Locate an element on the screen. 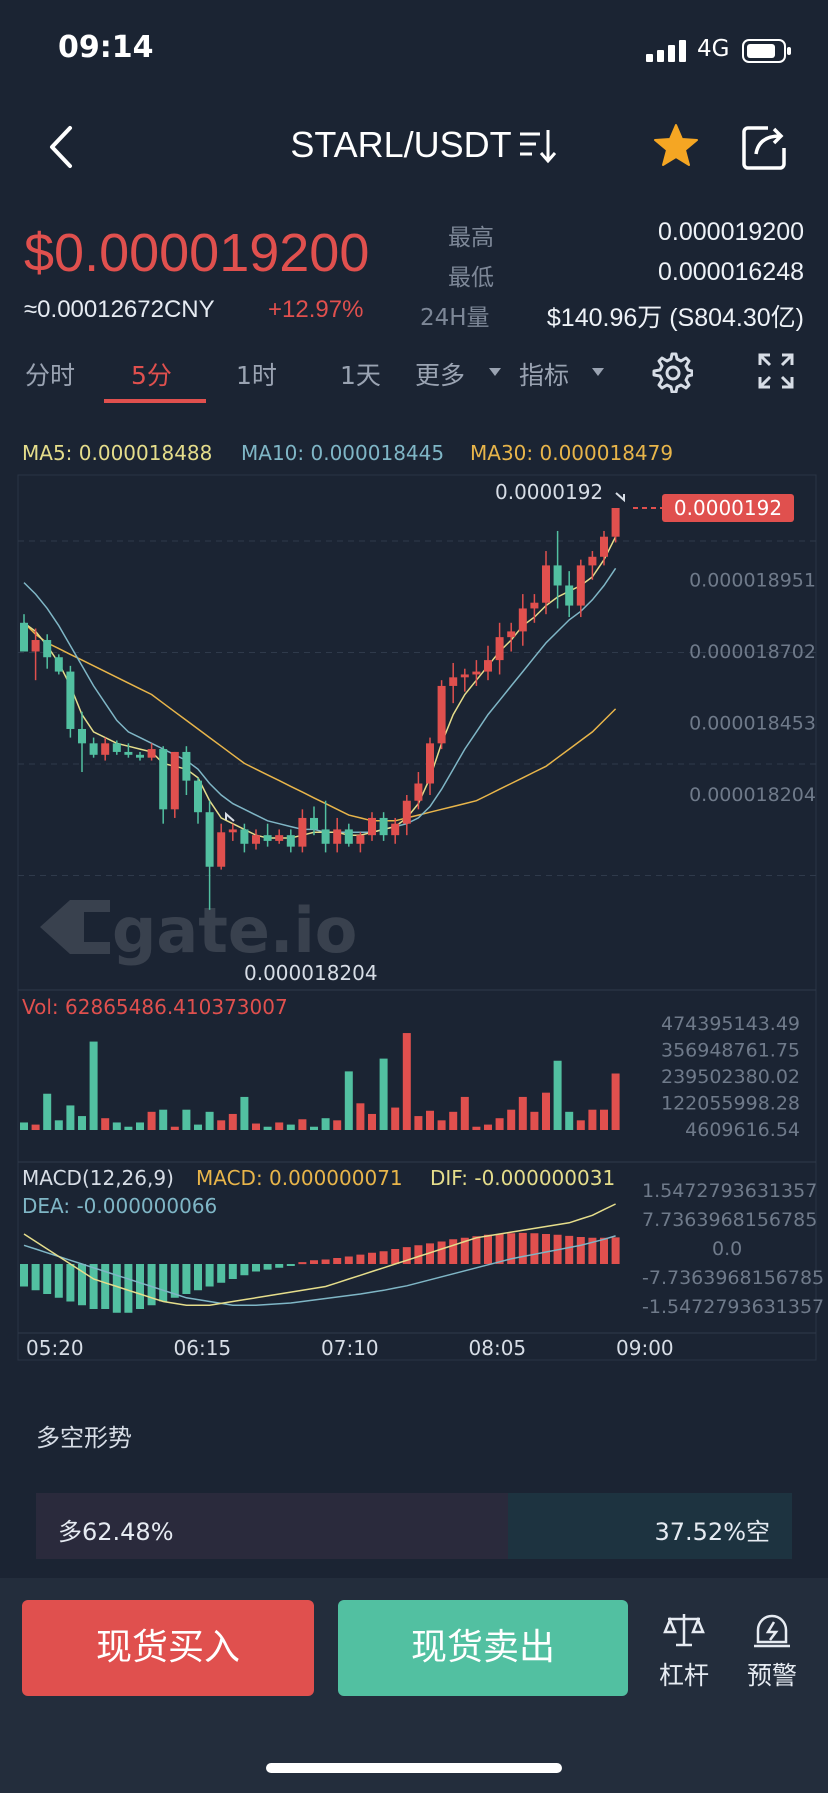 The width and height of the screenshot is (828, 1793). min-marker-arrow-icon is located at coordinates (230, 816).